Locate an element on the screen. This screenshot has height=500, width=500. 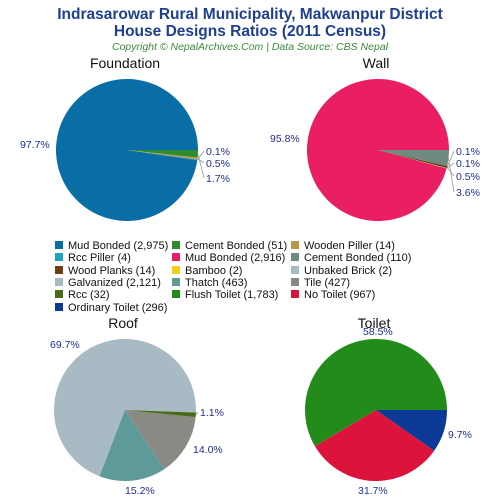
legend-item: No Toilet (967) is located at coordinates (333, 295).